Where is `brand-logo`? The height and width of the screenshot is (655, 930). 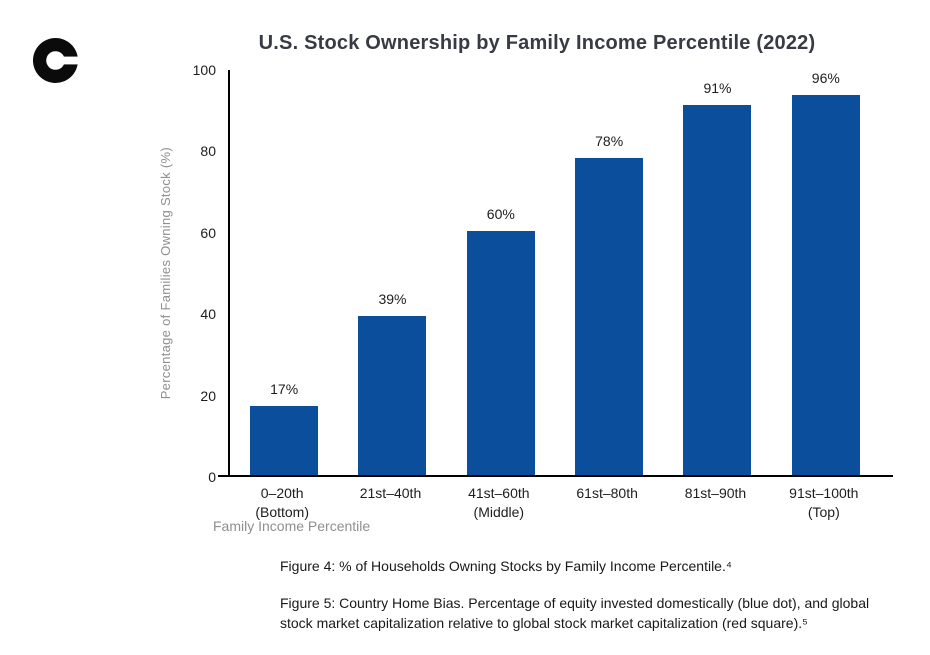 brand-logo is located at coordinates (55, 60).